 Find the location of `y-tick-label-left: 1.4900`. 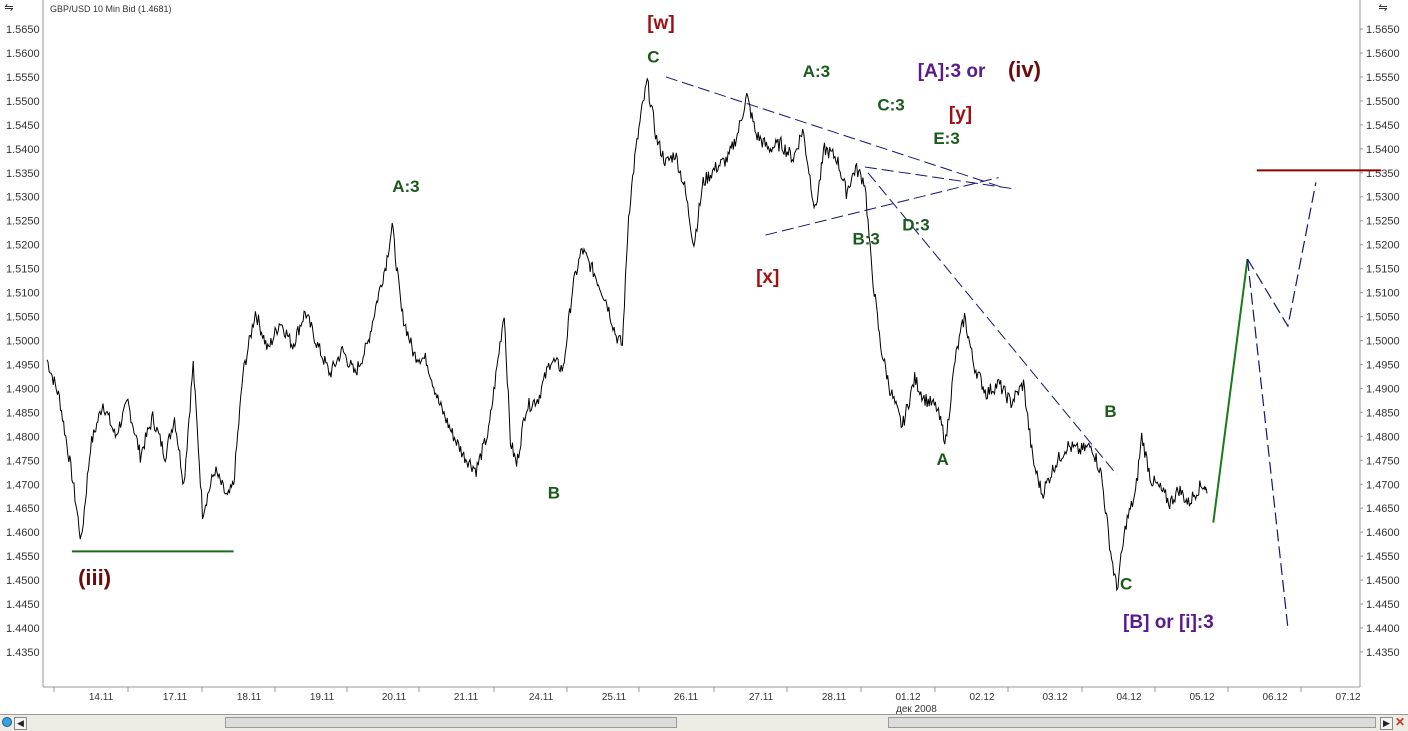

y-tick-label-left: 1.4900 is located at coordinates (23, 389).